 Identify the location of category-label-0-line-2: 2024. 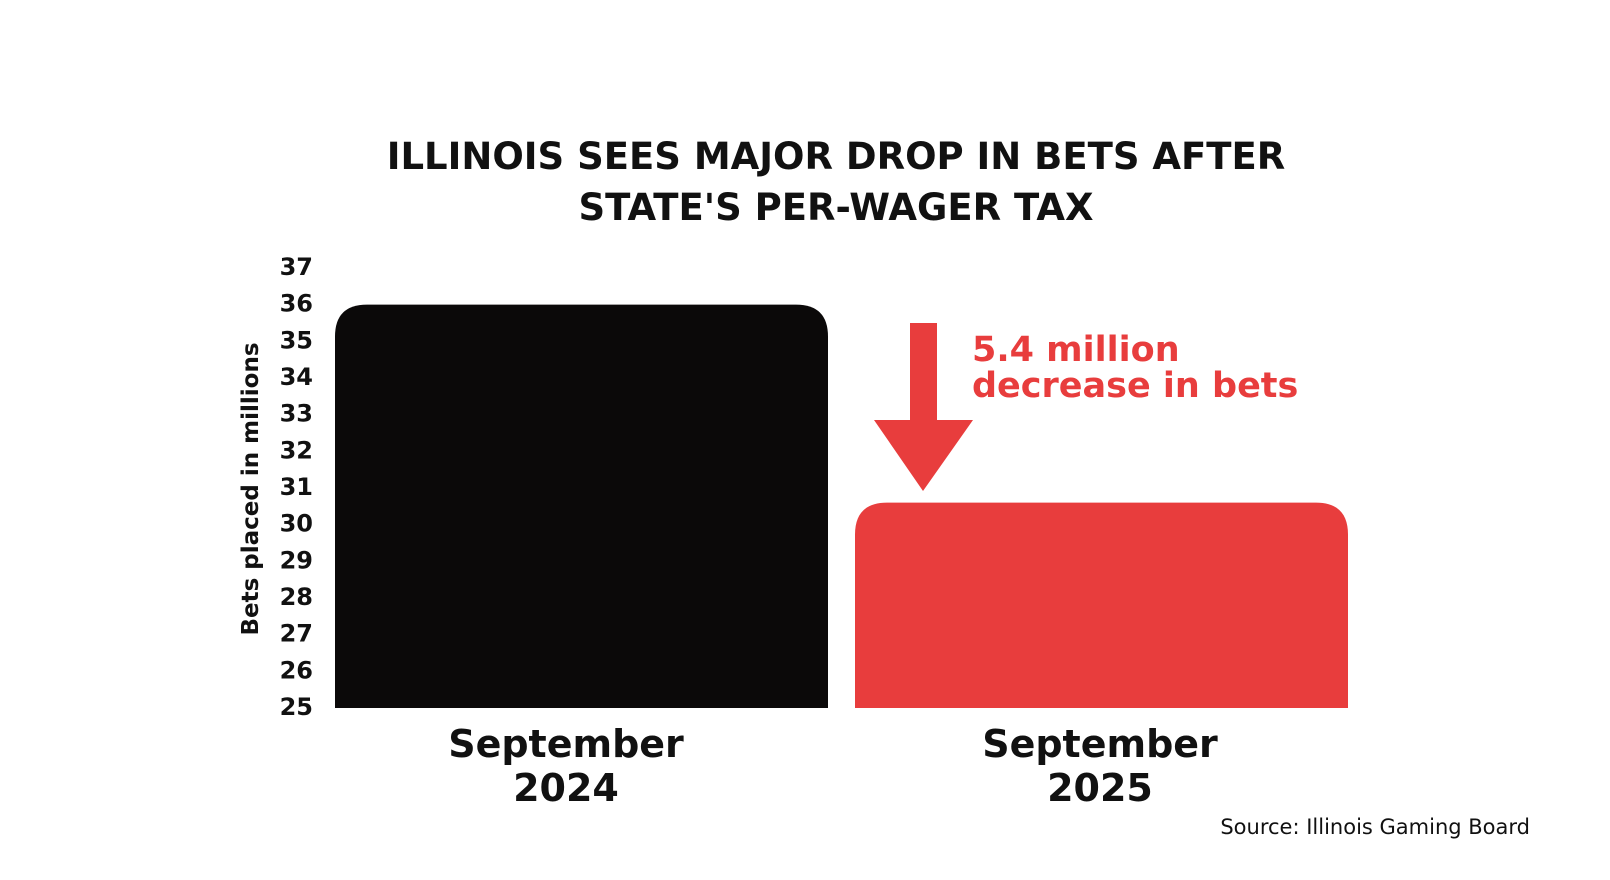
(566, 788).